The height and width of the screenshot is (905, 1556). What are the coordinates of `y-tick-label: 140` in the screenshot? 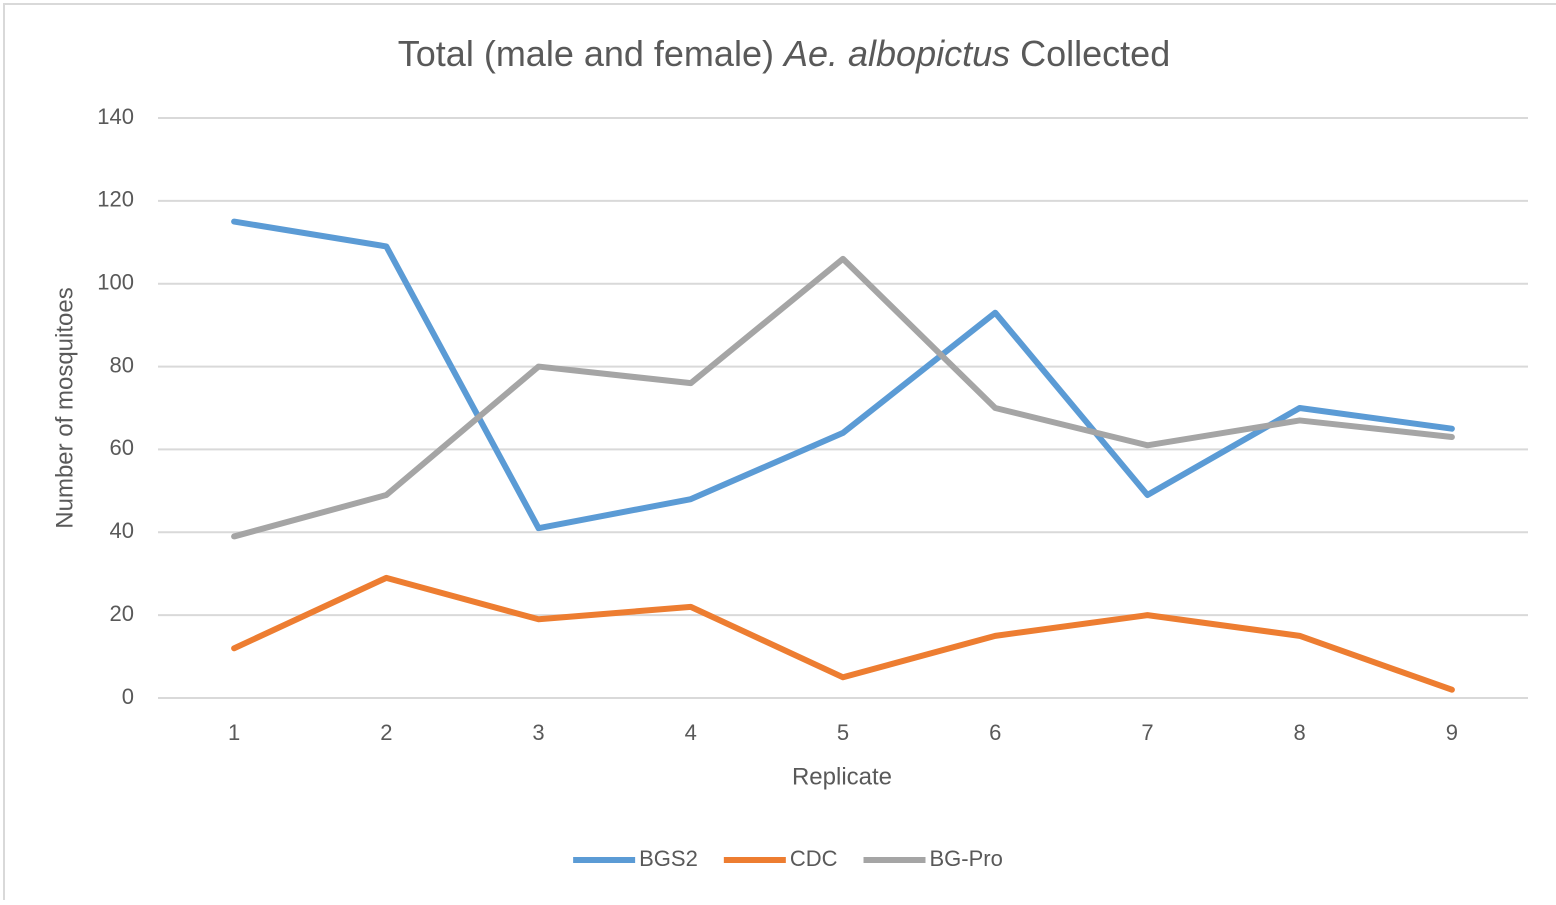 It's located at (115, 116).